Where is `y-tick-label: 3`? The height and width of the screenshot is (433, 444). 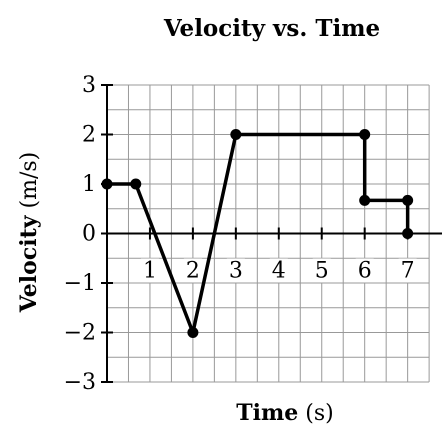
y-tick-label: 3 is located at coordinates (89, 85).